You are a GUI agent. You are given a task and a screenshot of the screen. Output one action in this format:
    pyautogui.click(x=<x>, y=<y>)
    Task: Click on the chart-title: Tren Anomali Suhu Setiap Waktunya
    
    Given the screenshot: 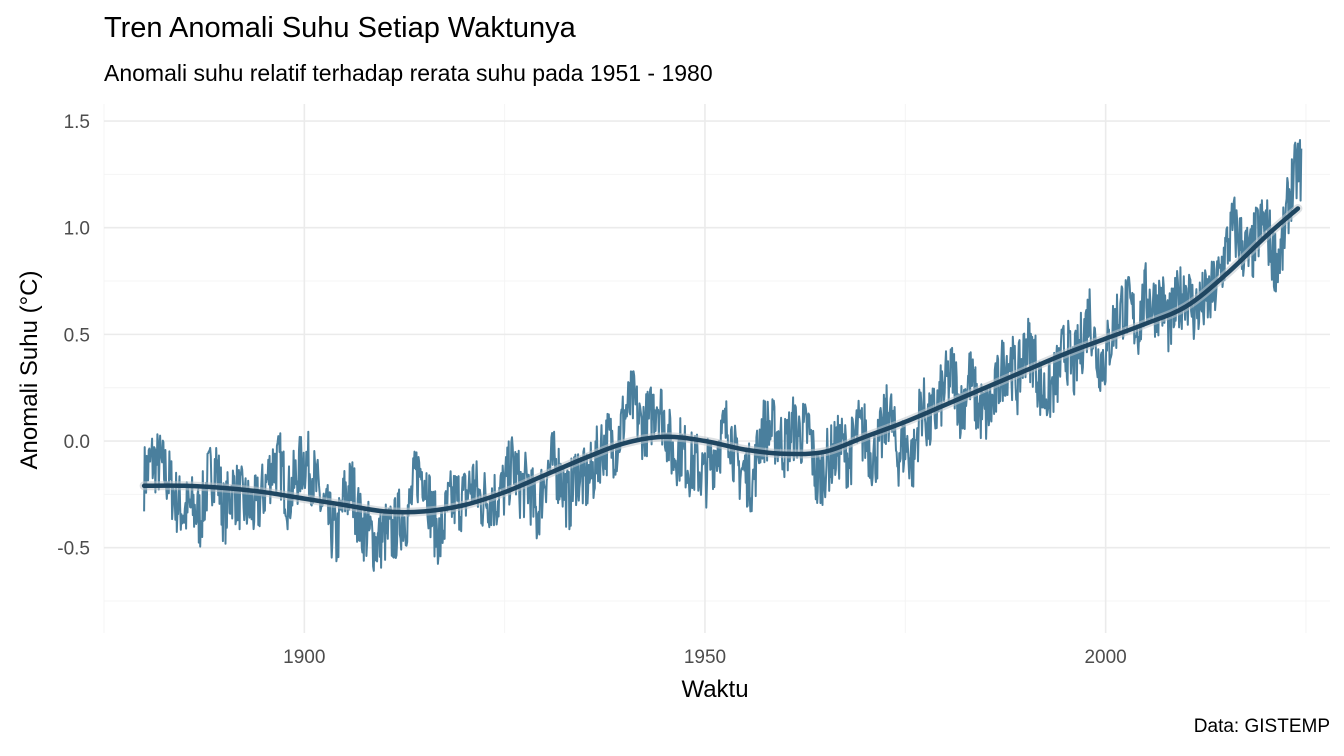 What is the action you would take?
    pyautogui.click(x=340, y=28)
    